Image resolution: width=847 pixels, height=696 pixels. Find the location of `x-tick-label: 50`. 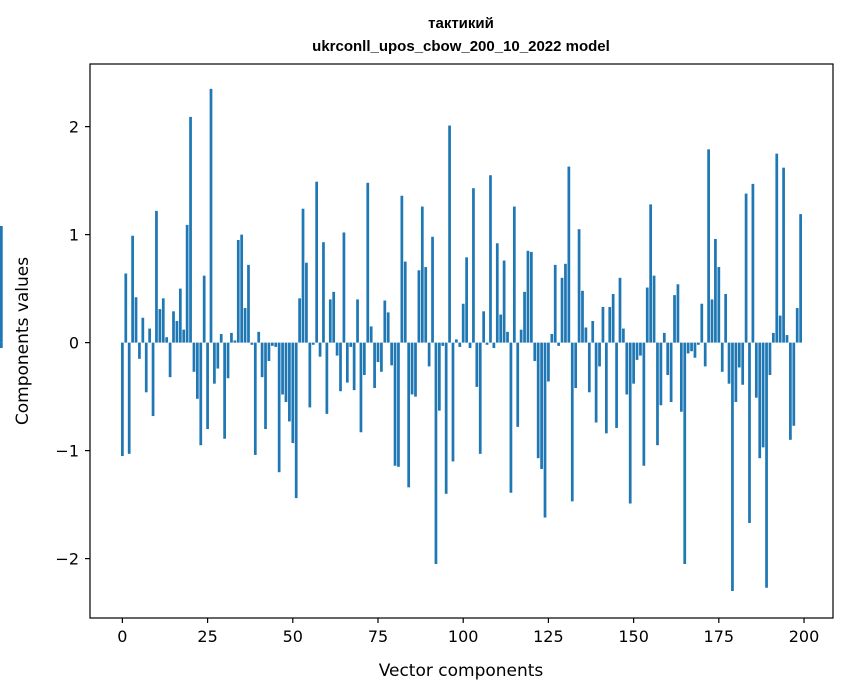

x-tick-label: 50 is located at coordinates (293, 636).